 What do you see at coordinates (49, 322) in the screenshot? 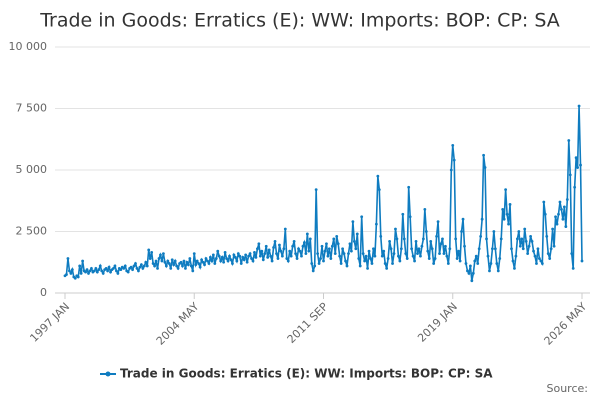
I see `x-tick-label: 1997 JAN` at bounding box center [49, 322].